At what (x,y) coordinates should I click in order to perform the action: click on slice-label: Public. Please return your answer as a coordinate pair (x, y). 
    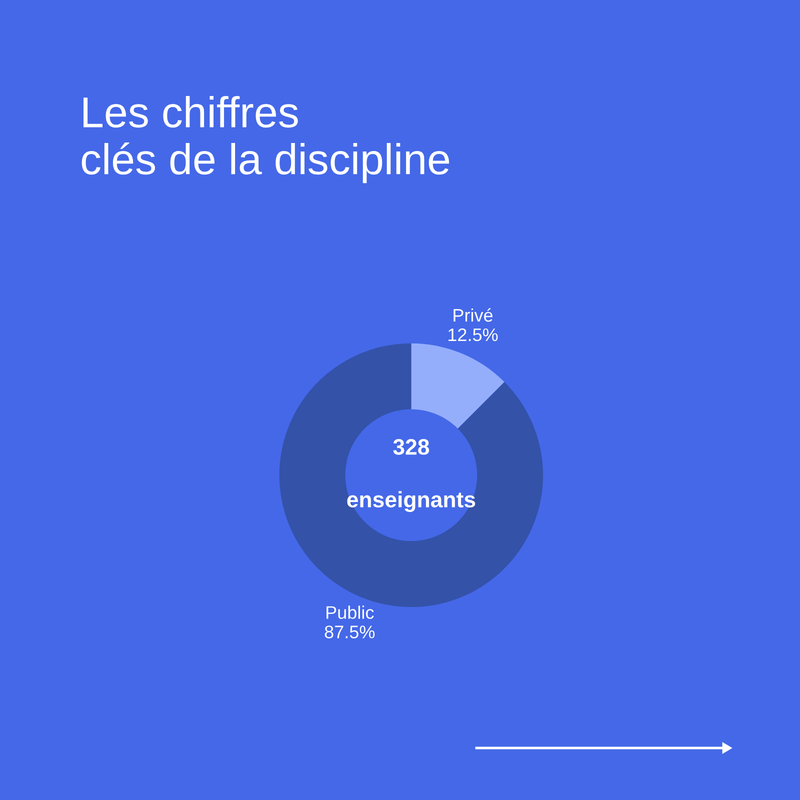
    Looking at the image, I should click on (350, 612).